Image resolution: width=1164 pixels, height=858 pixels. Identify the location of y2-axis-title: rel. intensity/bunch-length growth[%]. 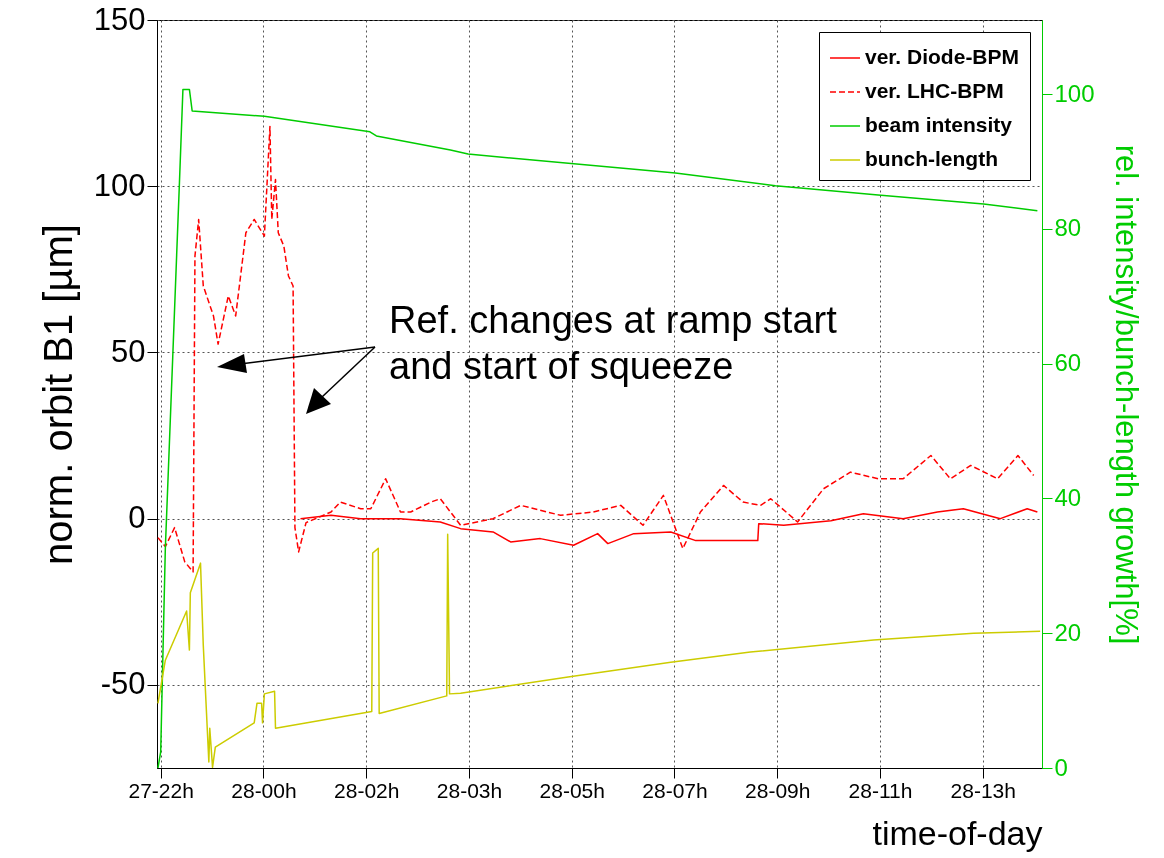
(1126, 394).